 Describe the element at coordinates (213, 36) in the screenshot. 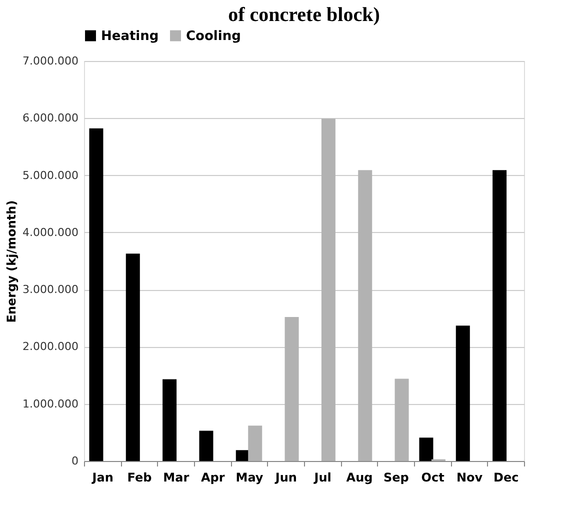

I see `legend-label: Cooling` at that location.